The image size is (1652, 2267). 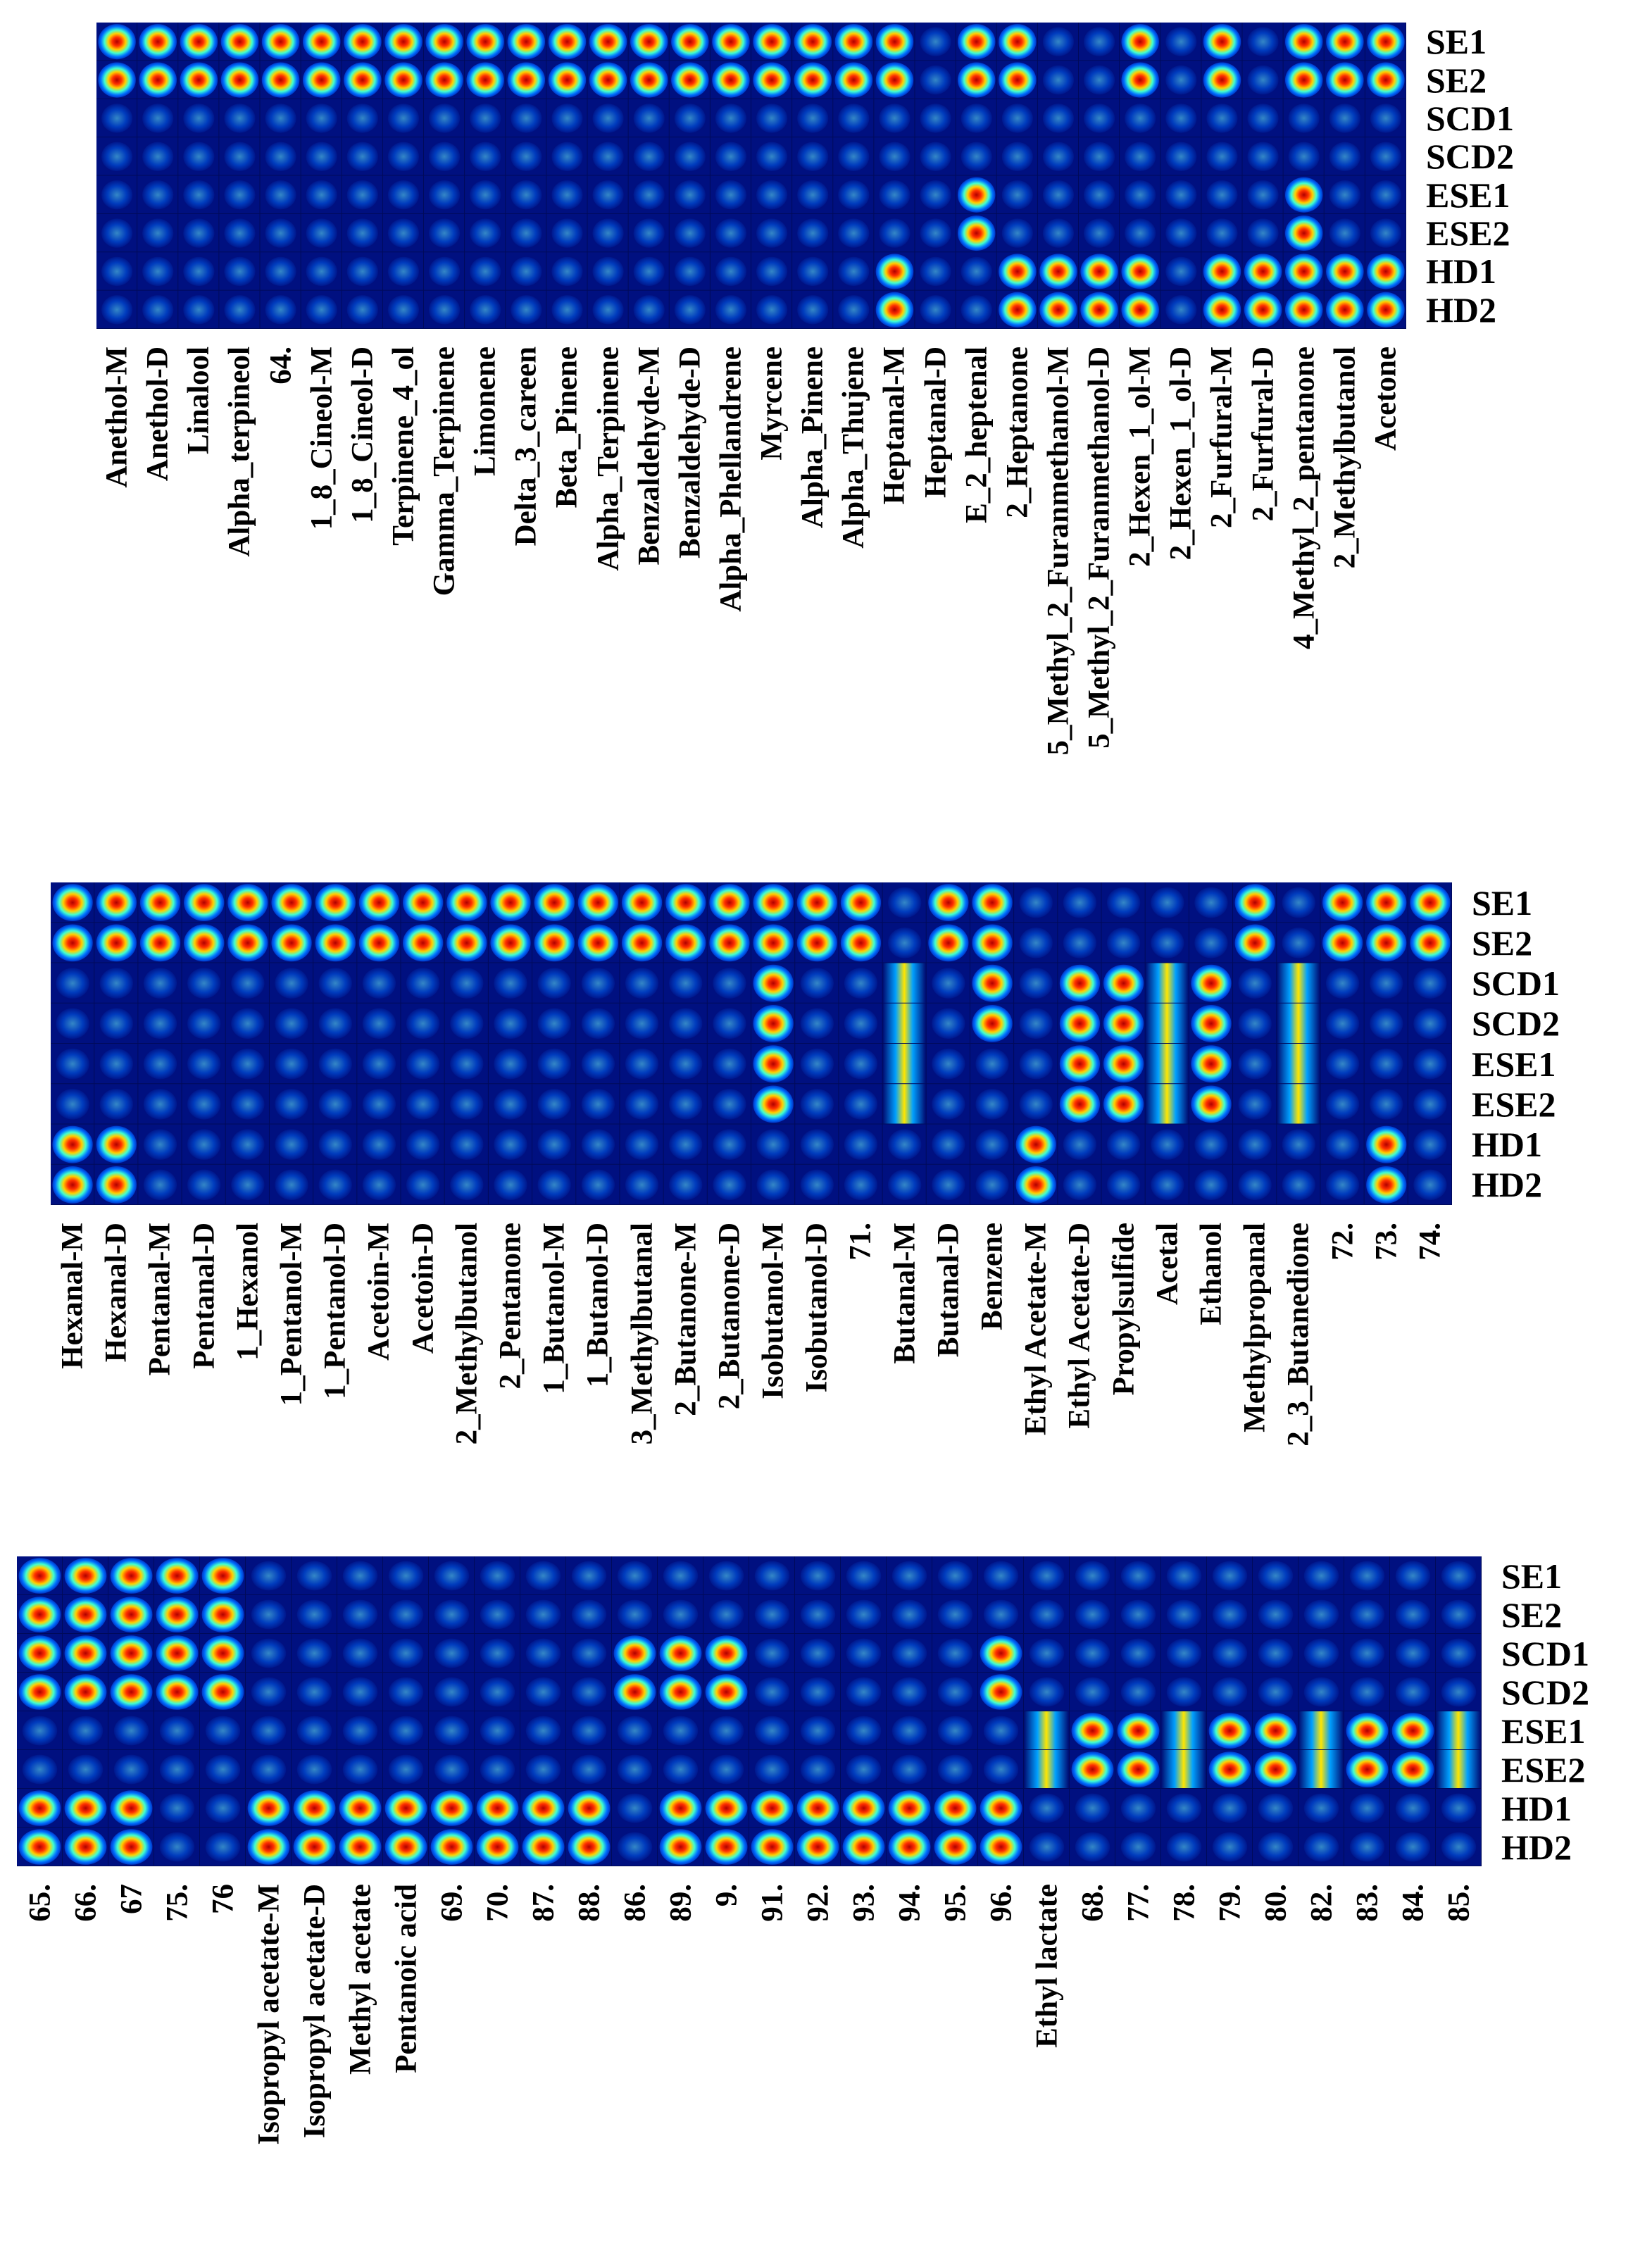 I want to click on column-label: Acetoin-M, so click(x=379, y=1292).